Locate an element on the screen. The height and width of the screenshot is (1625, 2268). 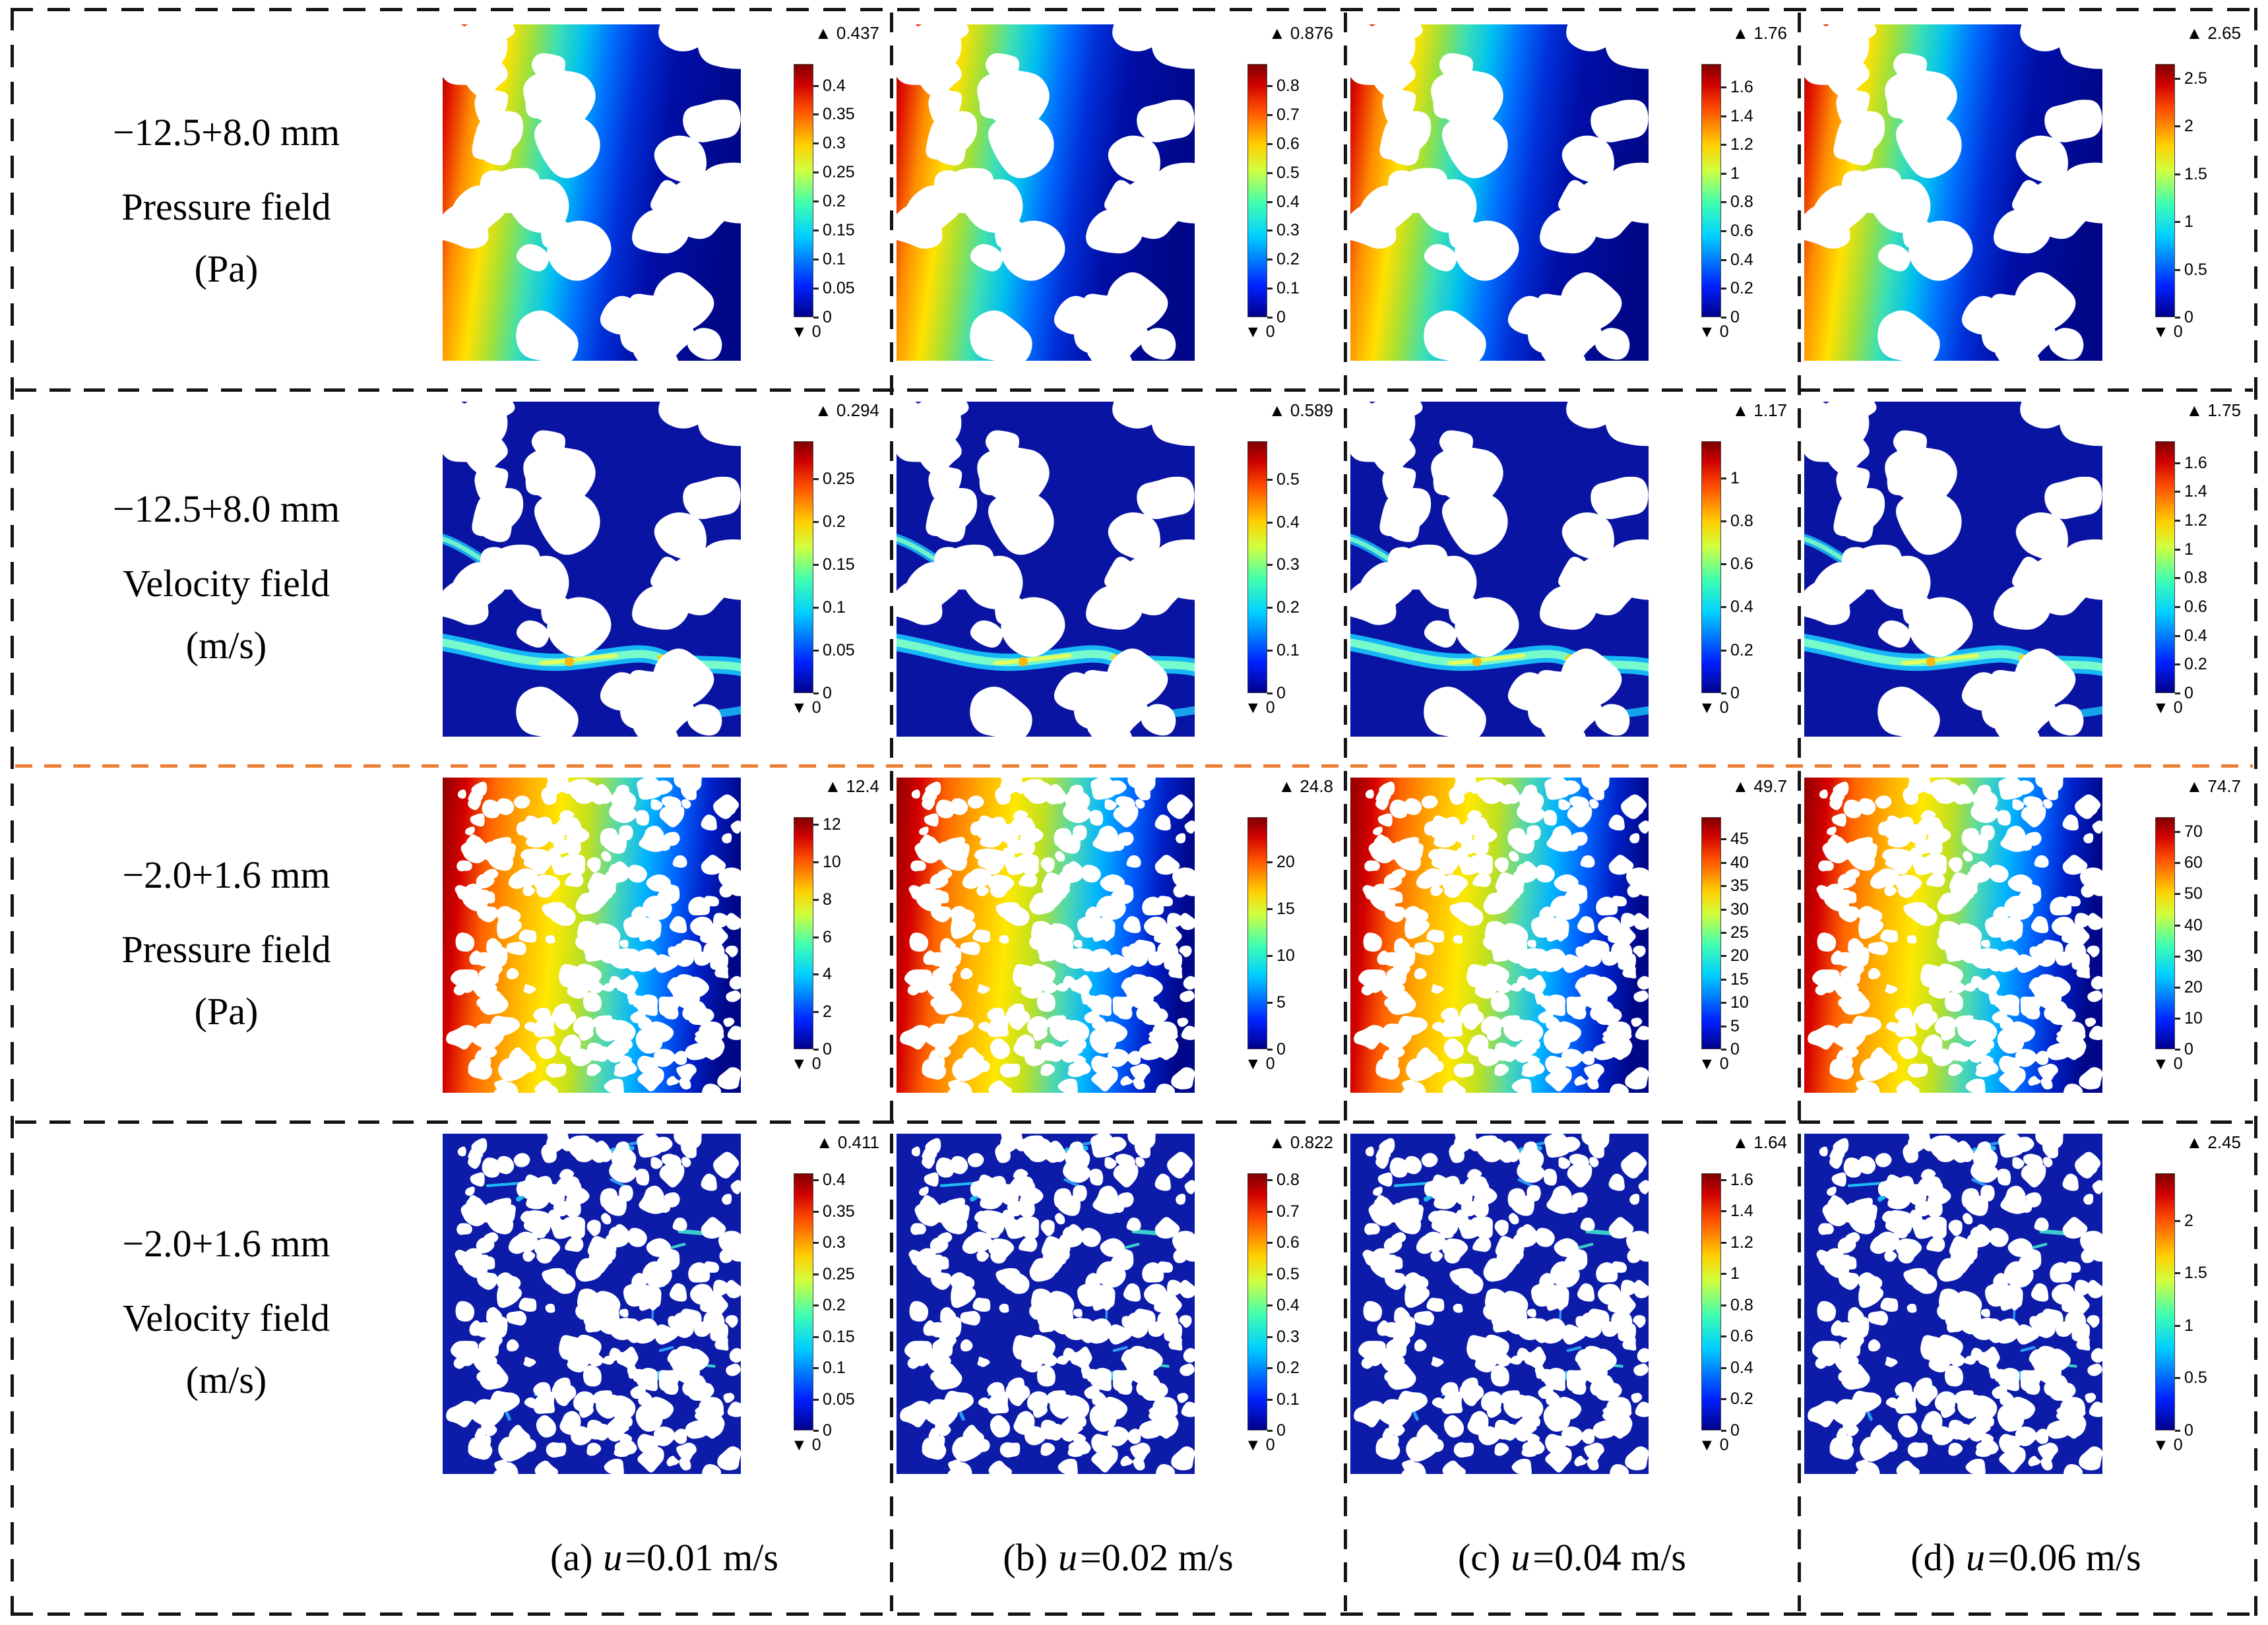
figure-border-top is located at coordinates (1134, 10).